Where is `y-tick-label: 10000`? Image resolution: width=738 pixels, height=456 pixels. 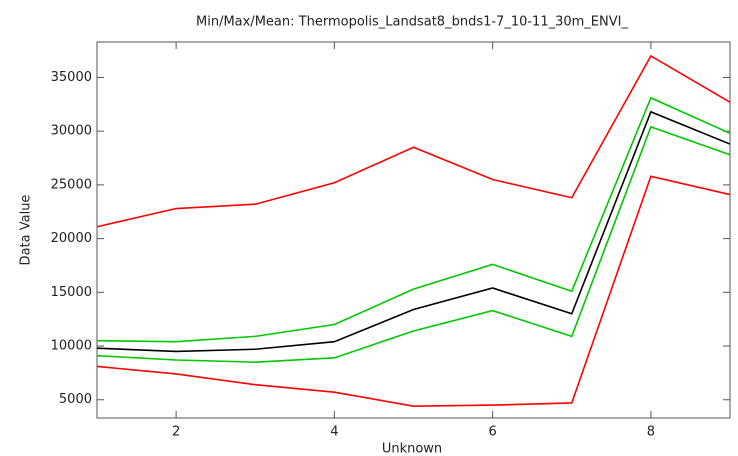 y-tick-label: 10000 is located at coordinates (71, 346).